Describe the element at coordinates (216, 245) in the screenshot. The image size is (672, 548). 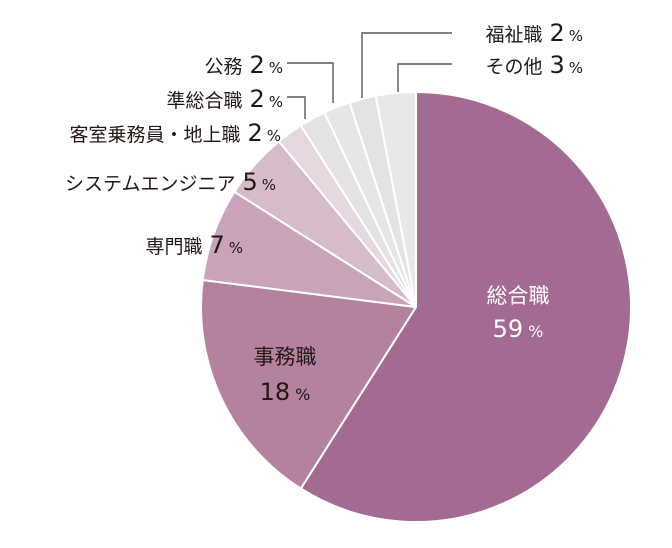
I see `slice-2-value-label: 7` at that location.